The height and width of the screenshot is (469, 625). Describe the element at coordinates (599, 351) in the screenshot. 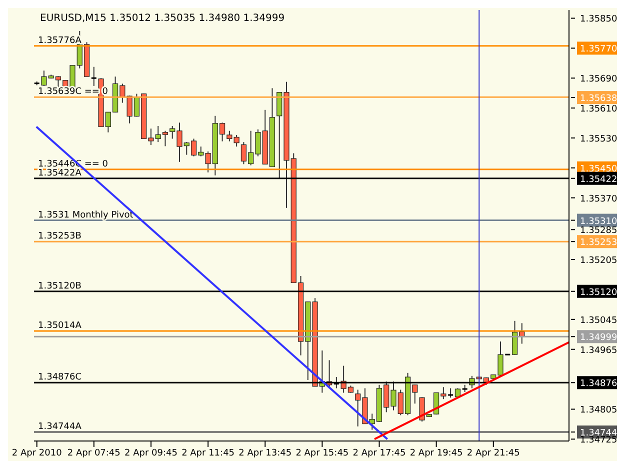

I see `y-tick-label: 1.34965` at that location.